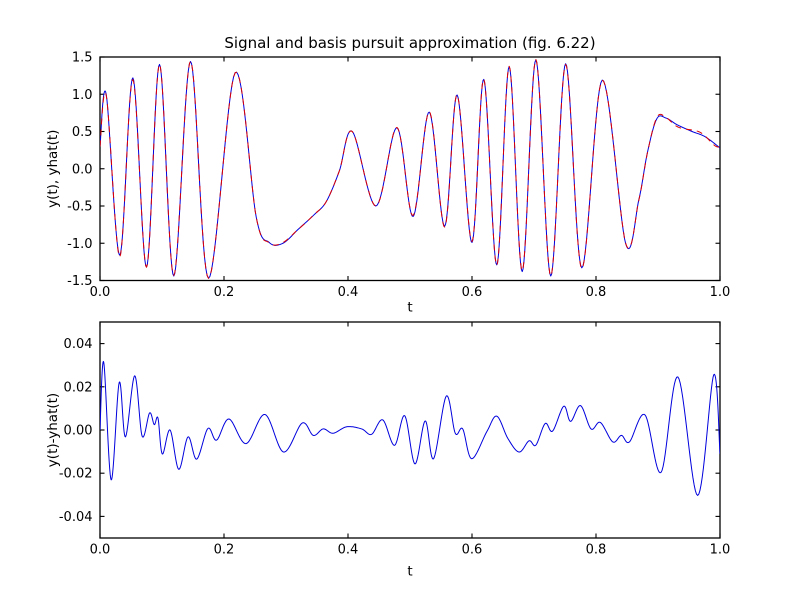 This screenshot has height=600, width=800. What do you see at coordinates (79, 244) in the screenshot?
I see `y-tick-label: -1.0` at bounding box center [79, 244].